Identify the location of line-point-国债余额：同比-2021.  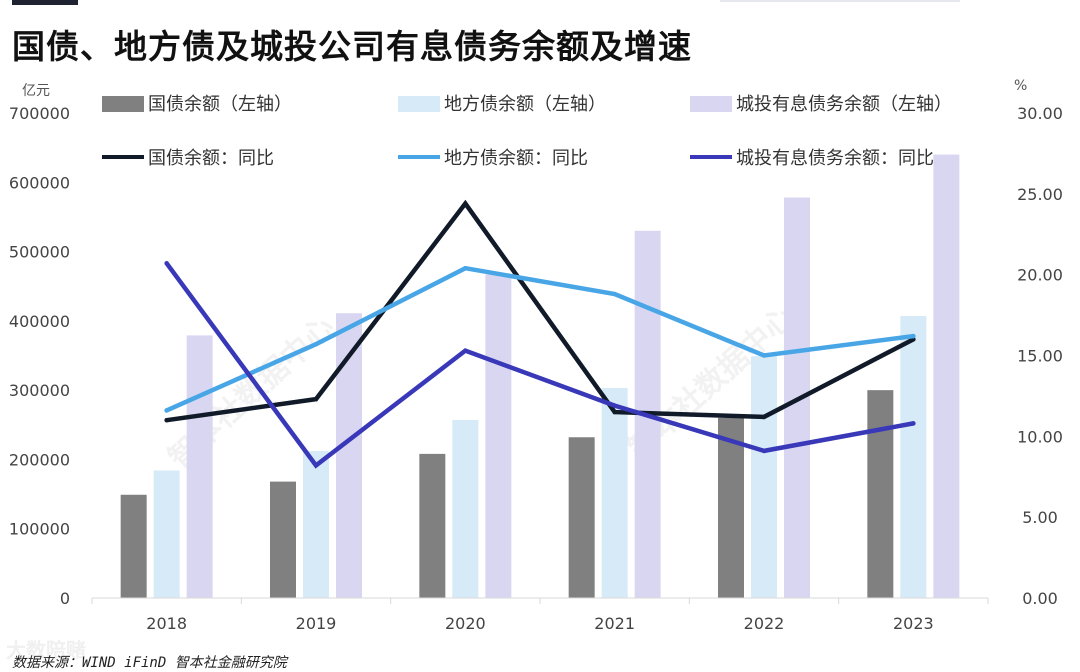
(614, 412).